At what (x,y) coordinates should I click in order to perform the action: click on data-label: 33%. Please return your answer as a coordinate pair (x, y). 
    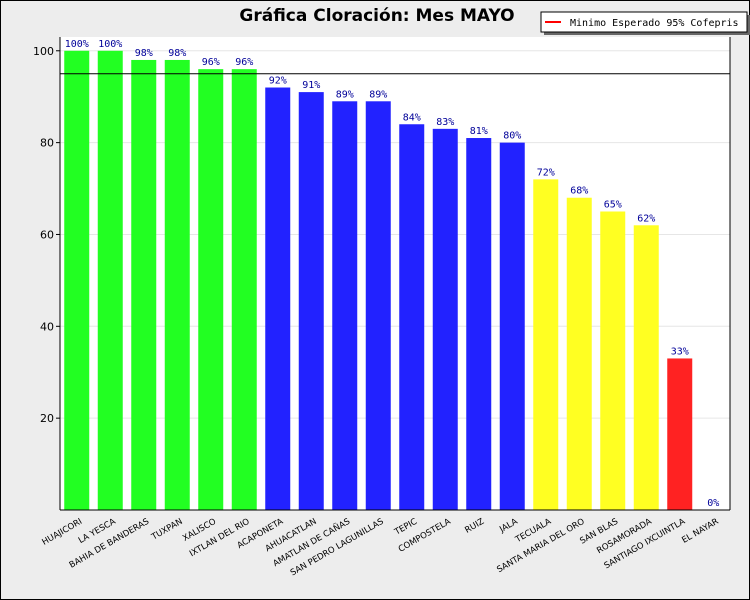
    Looking at the image, I should click on (680, 351).